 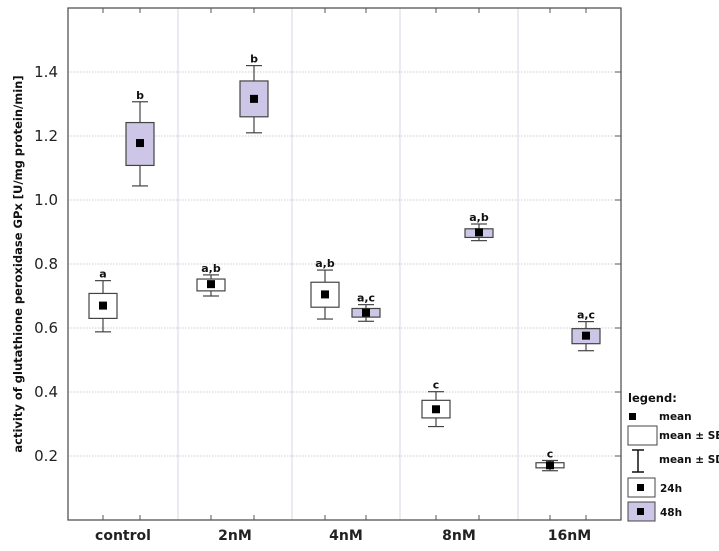 I want to click on box-48h-8nM: a,b, so click(x=479, y=226).